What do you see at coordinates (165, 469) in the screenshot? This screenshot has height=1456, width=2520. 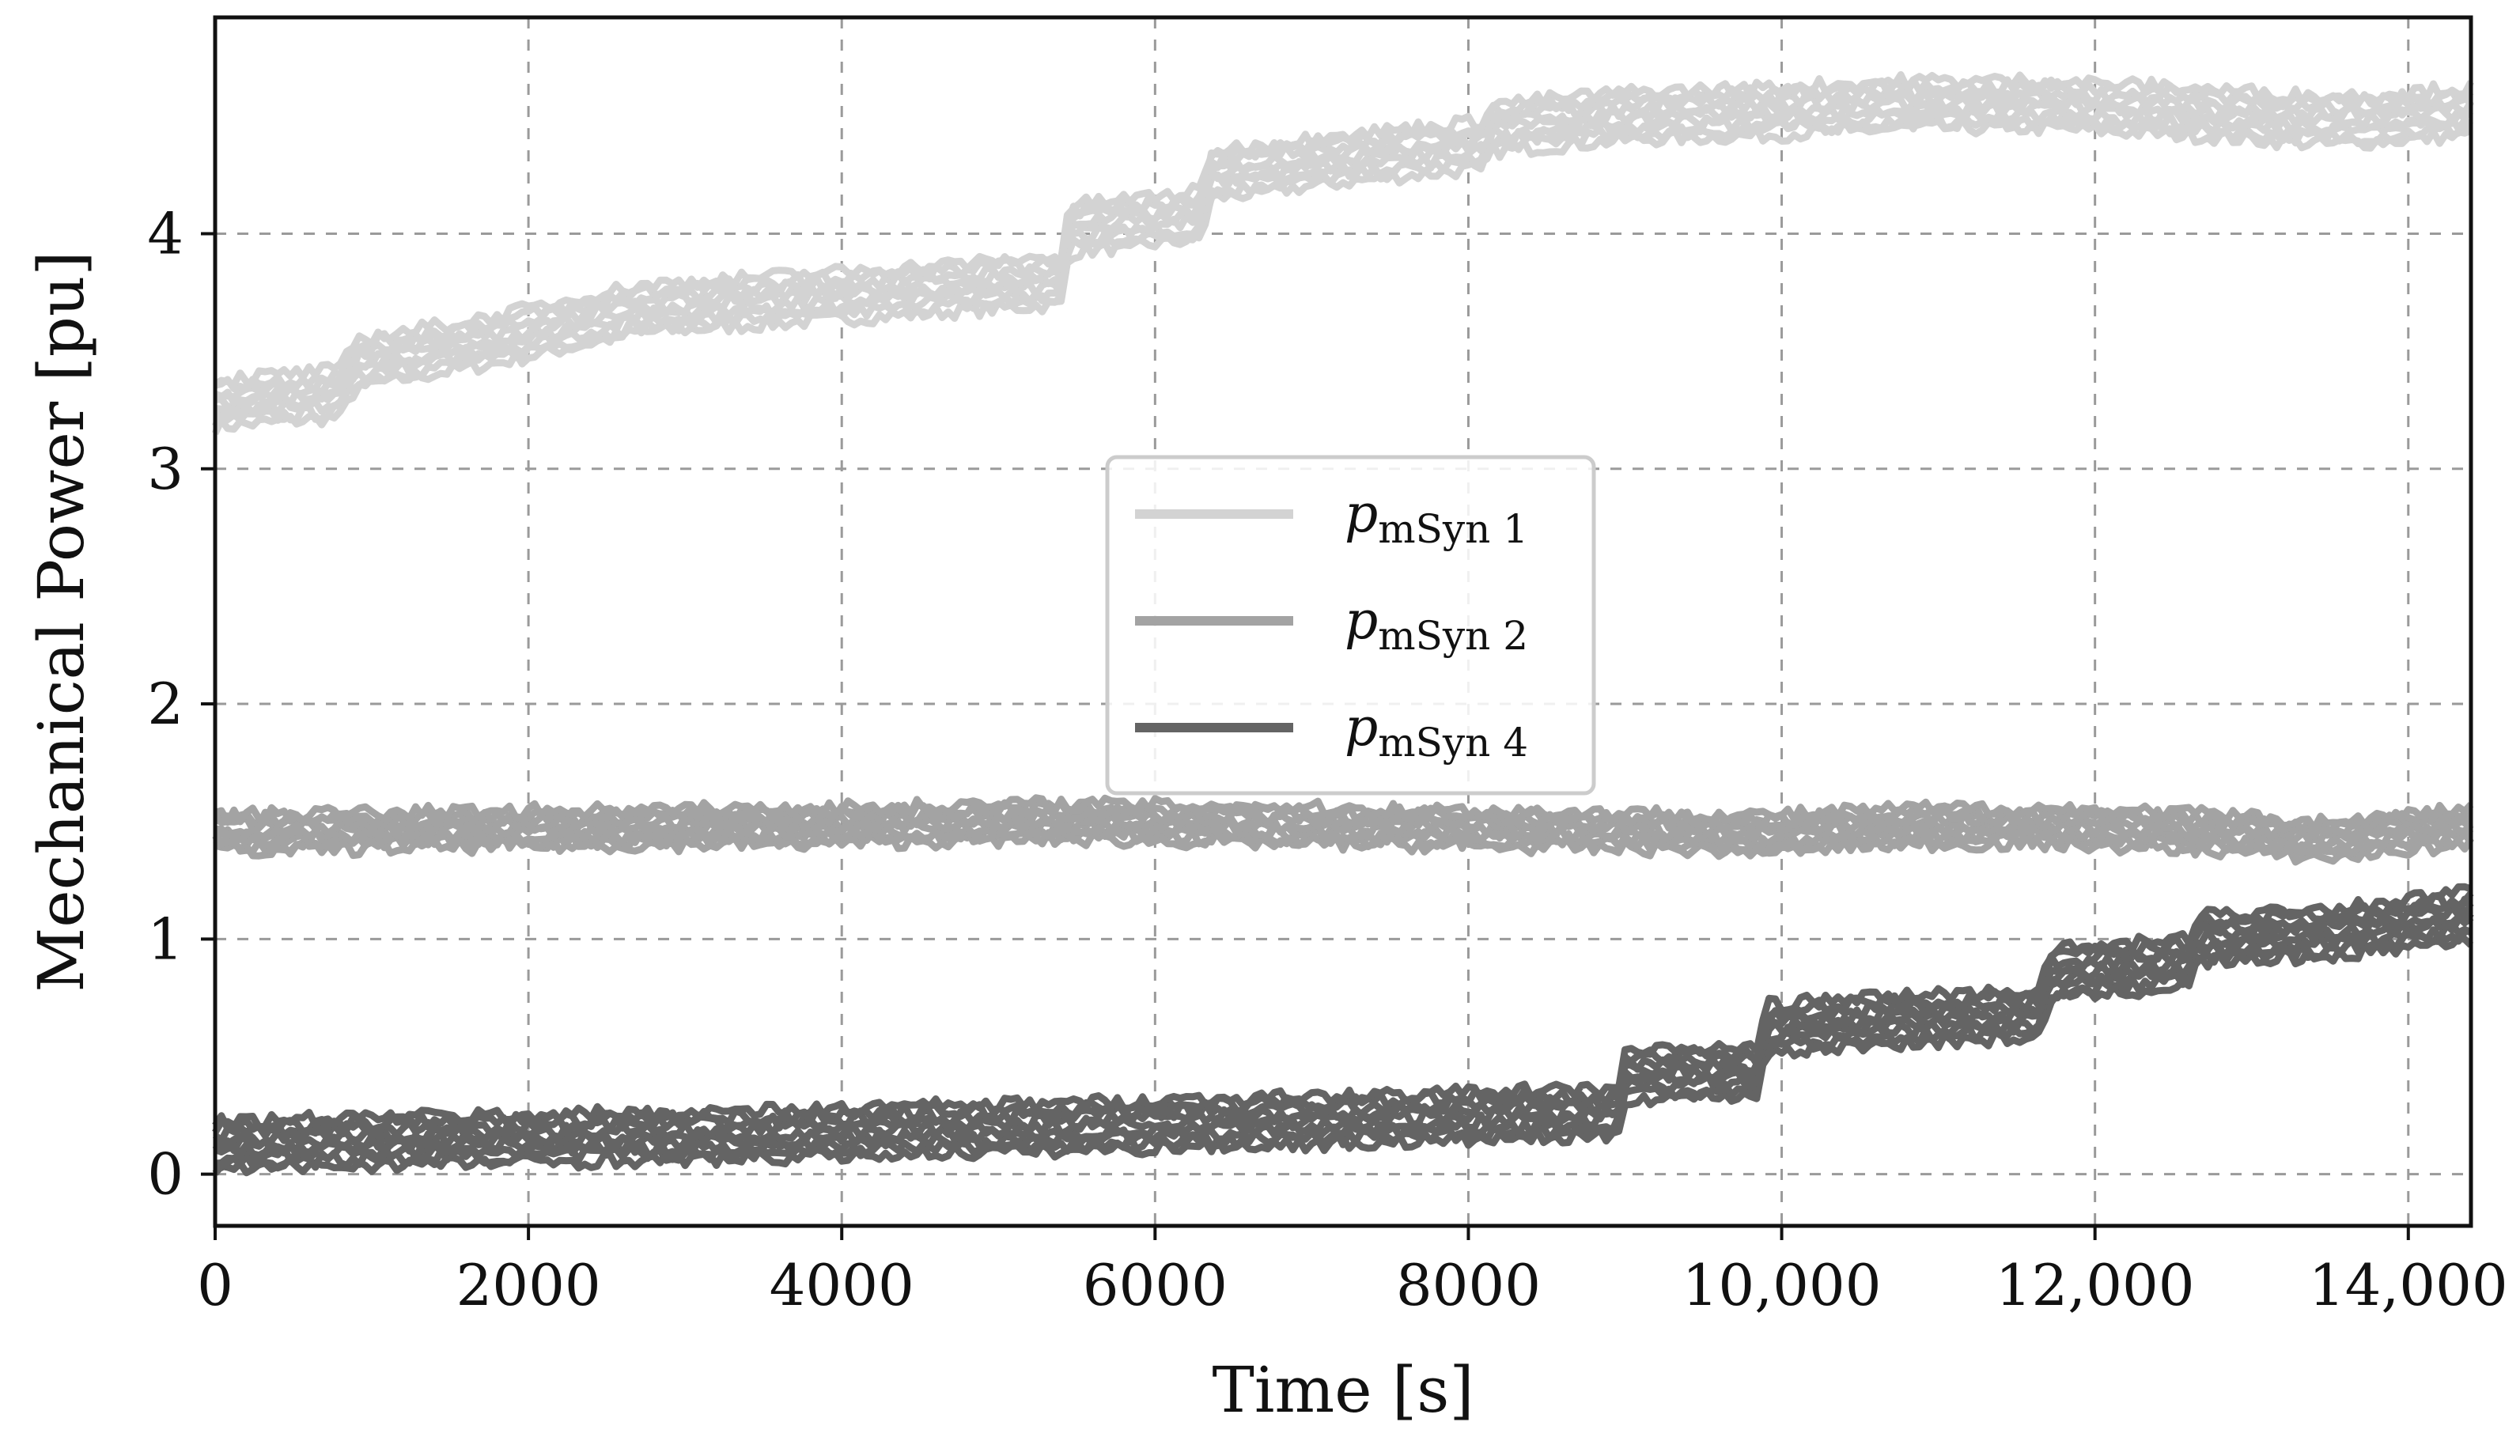 I see `y-tick-label: 3` at bounding box center [165, 469].